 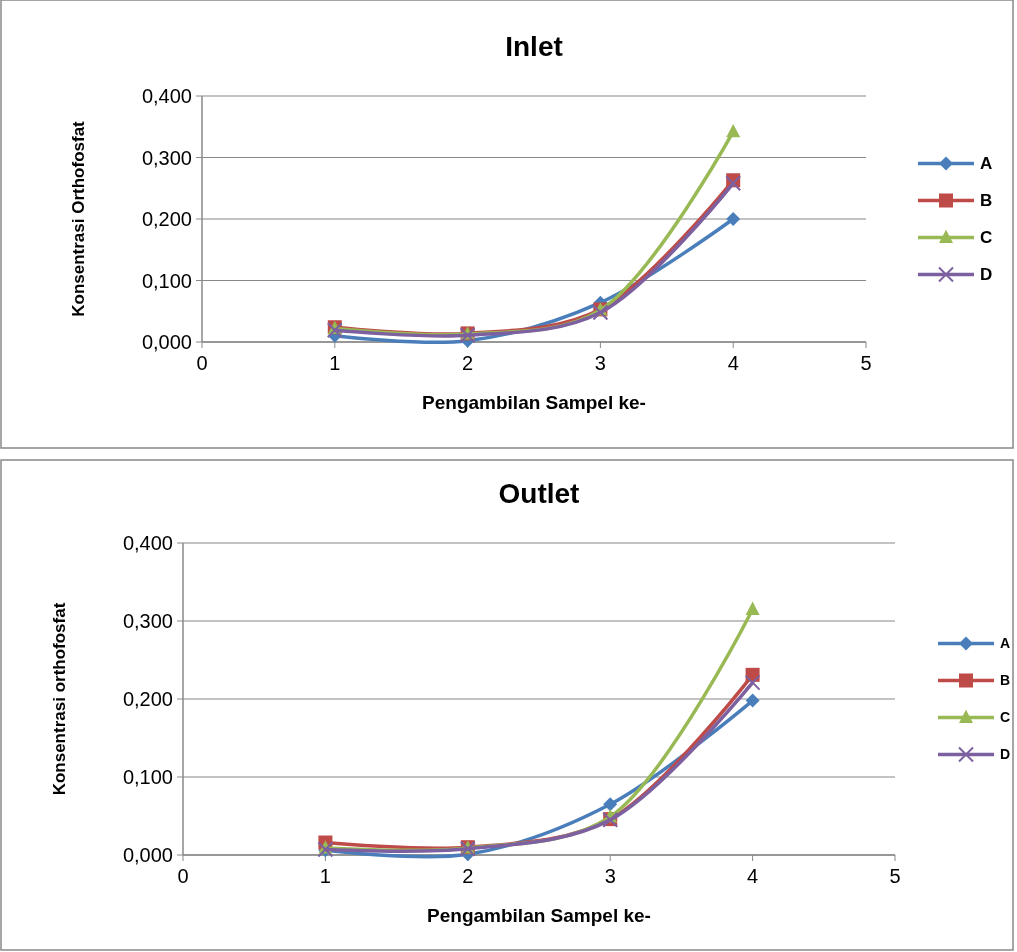 What do you see at coordinates (539, 493) in the screenshot?
I see `chart-title: Outlet` at bounding box center [539, 493].